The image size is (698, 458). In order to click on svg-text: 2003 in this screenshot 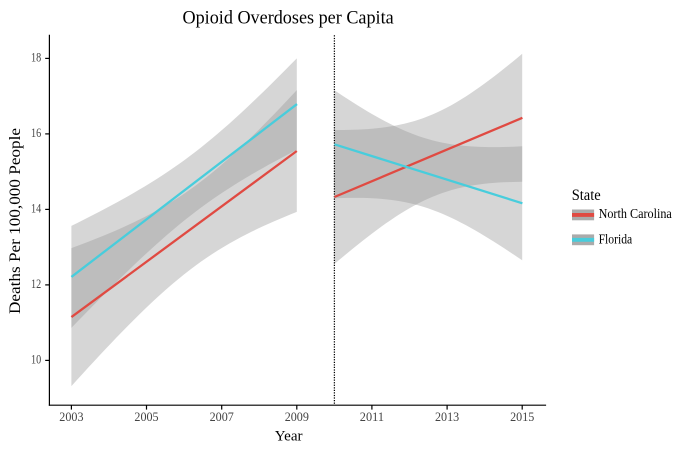, I will do `click(71, 416)`.